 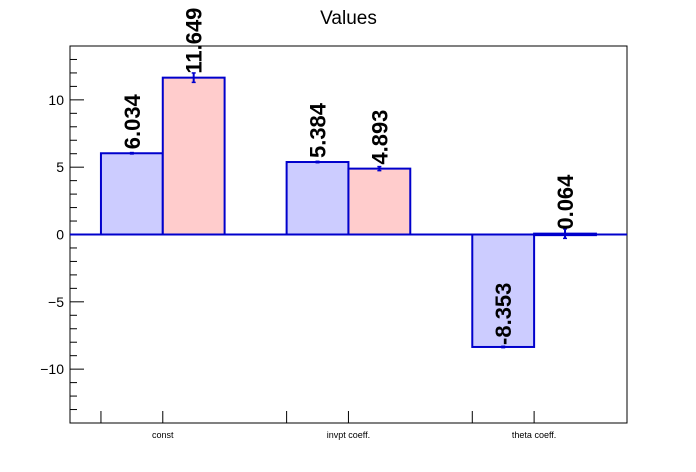 What do you see at coordinates (503, 314) in the screenshot?
I see `bar-value-label: -8.353` at bounding box center [503, 314].